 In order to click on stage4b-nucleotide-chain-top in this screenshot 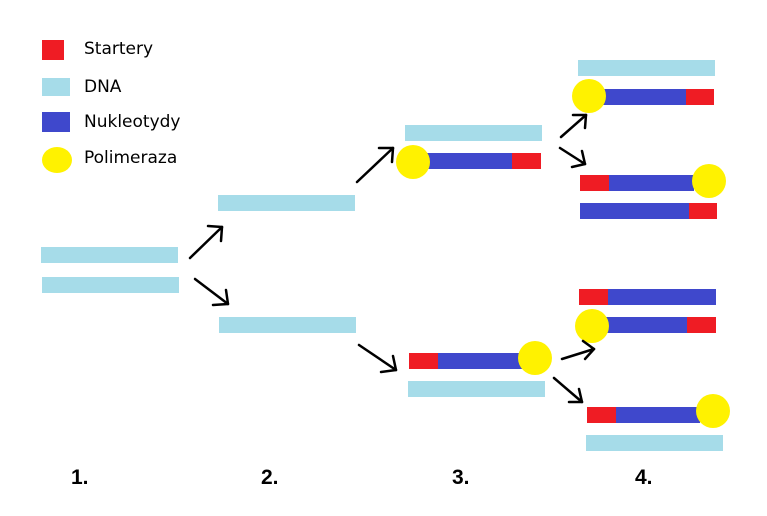, I will do `click(651, 183)`.